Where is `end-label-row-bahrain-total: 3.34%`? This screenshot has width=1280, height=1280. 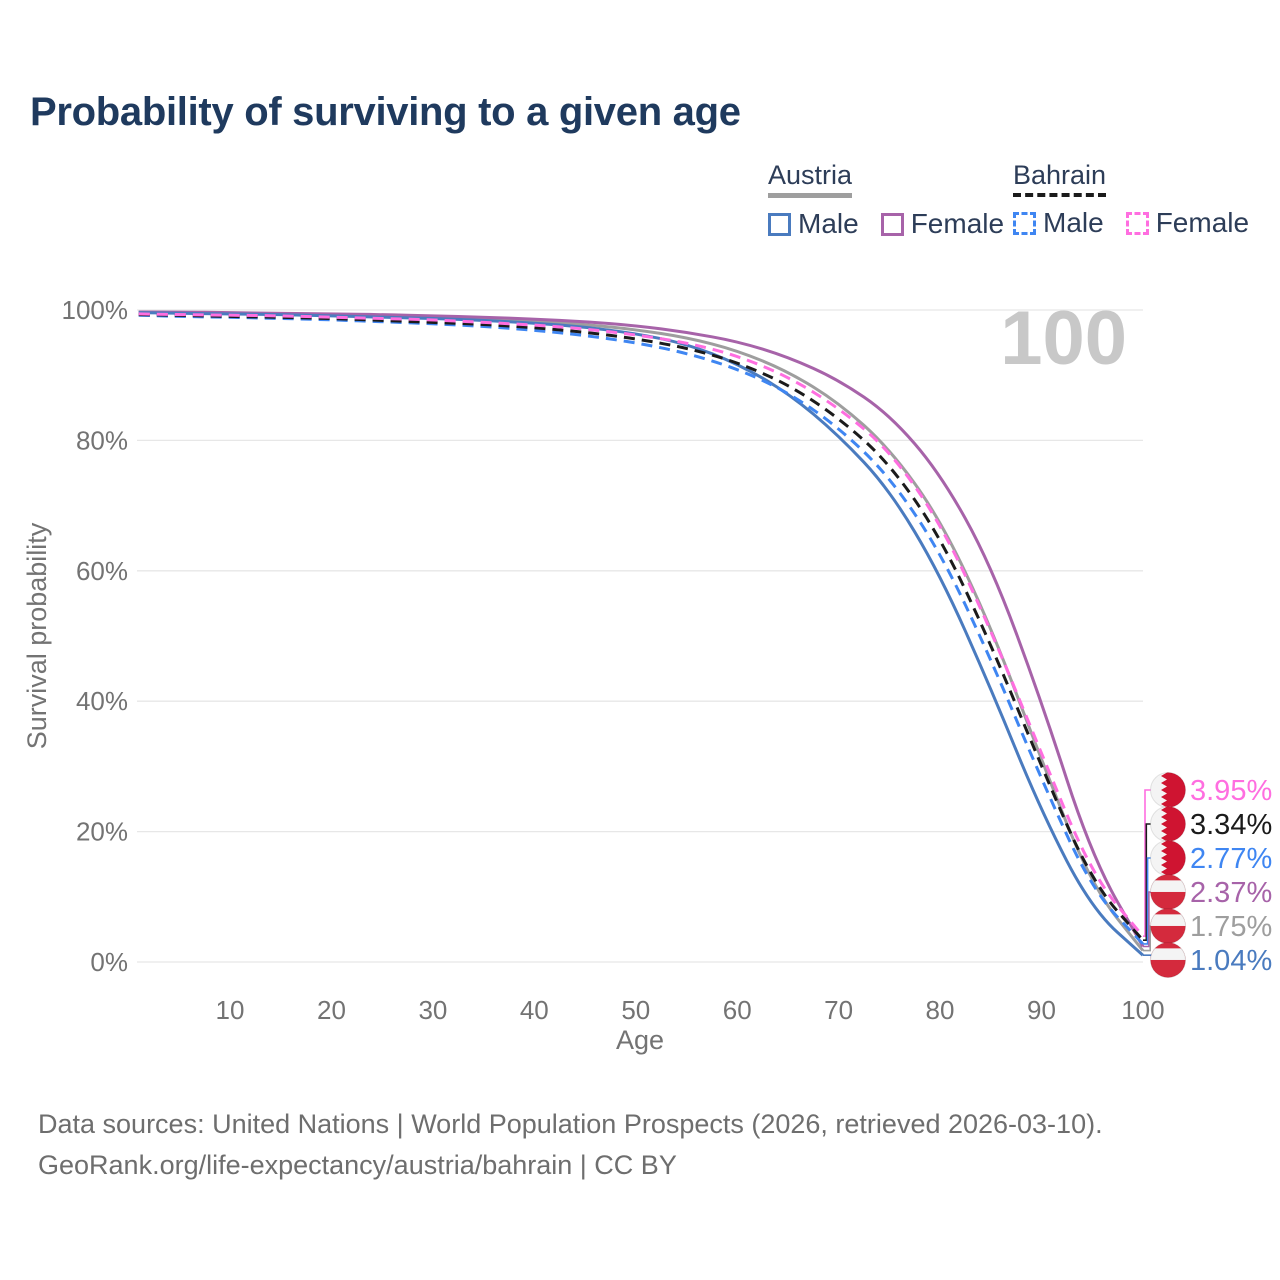
end-label-row-bahrain-total: 3.34% is located at coordinates (1211, 824).